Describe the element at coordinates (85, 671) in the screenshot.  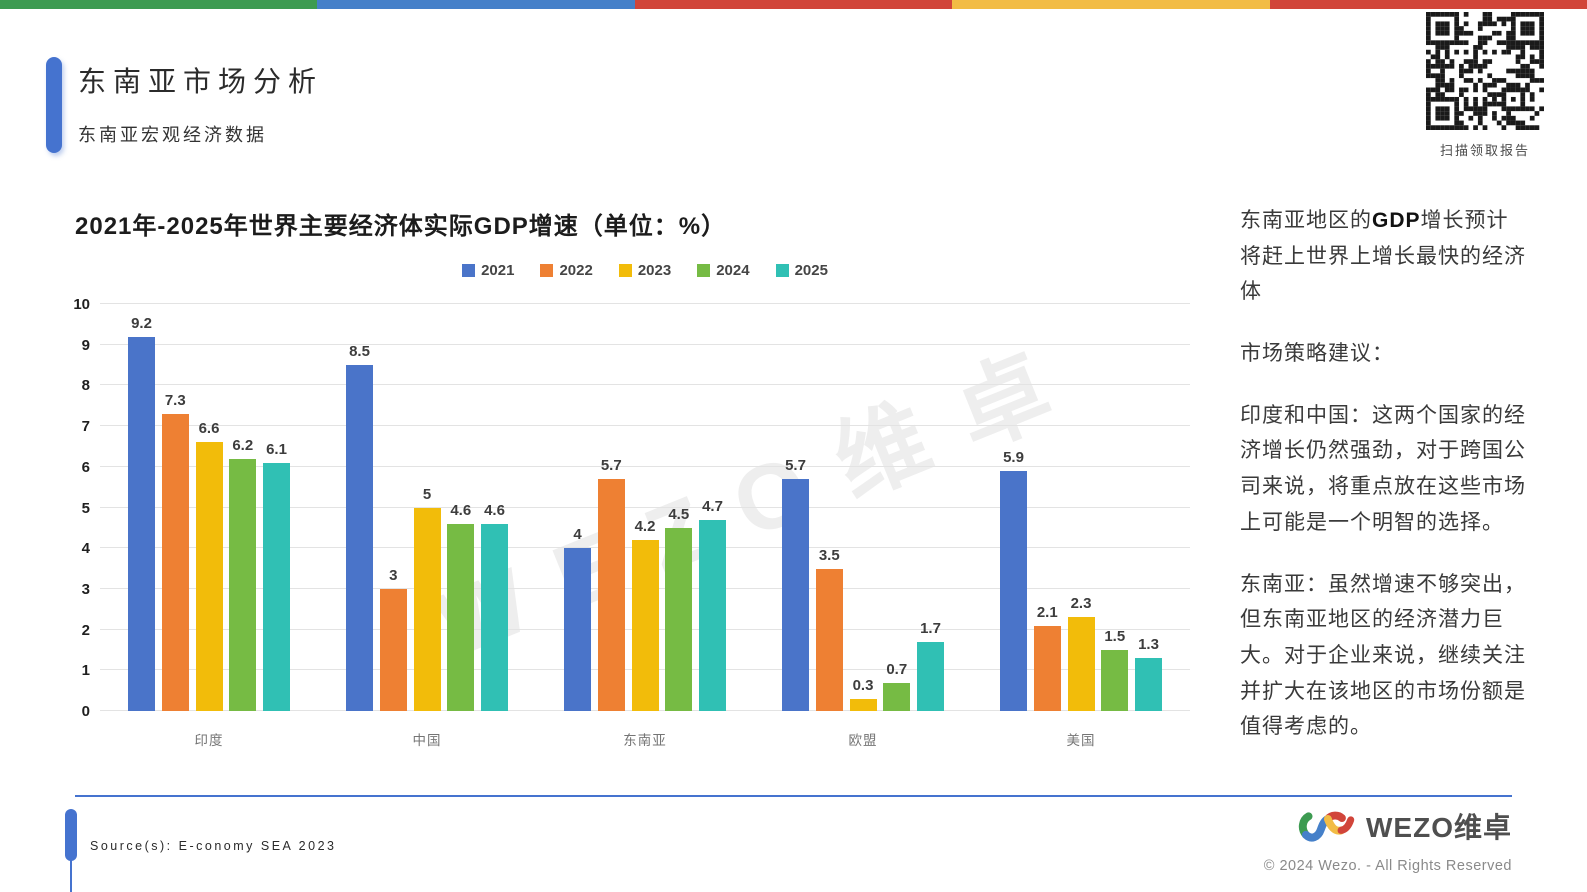
I see `y-axis-tick-label: 1` at that location.